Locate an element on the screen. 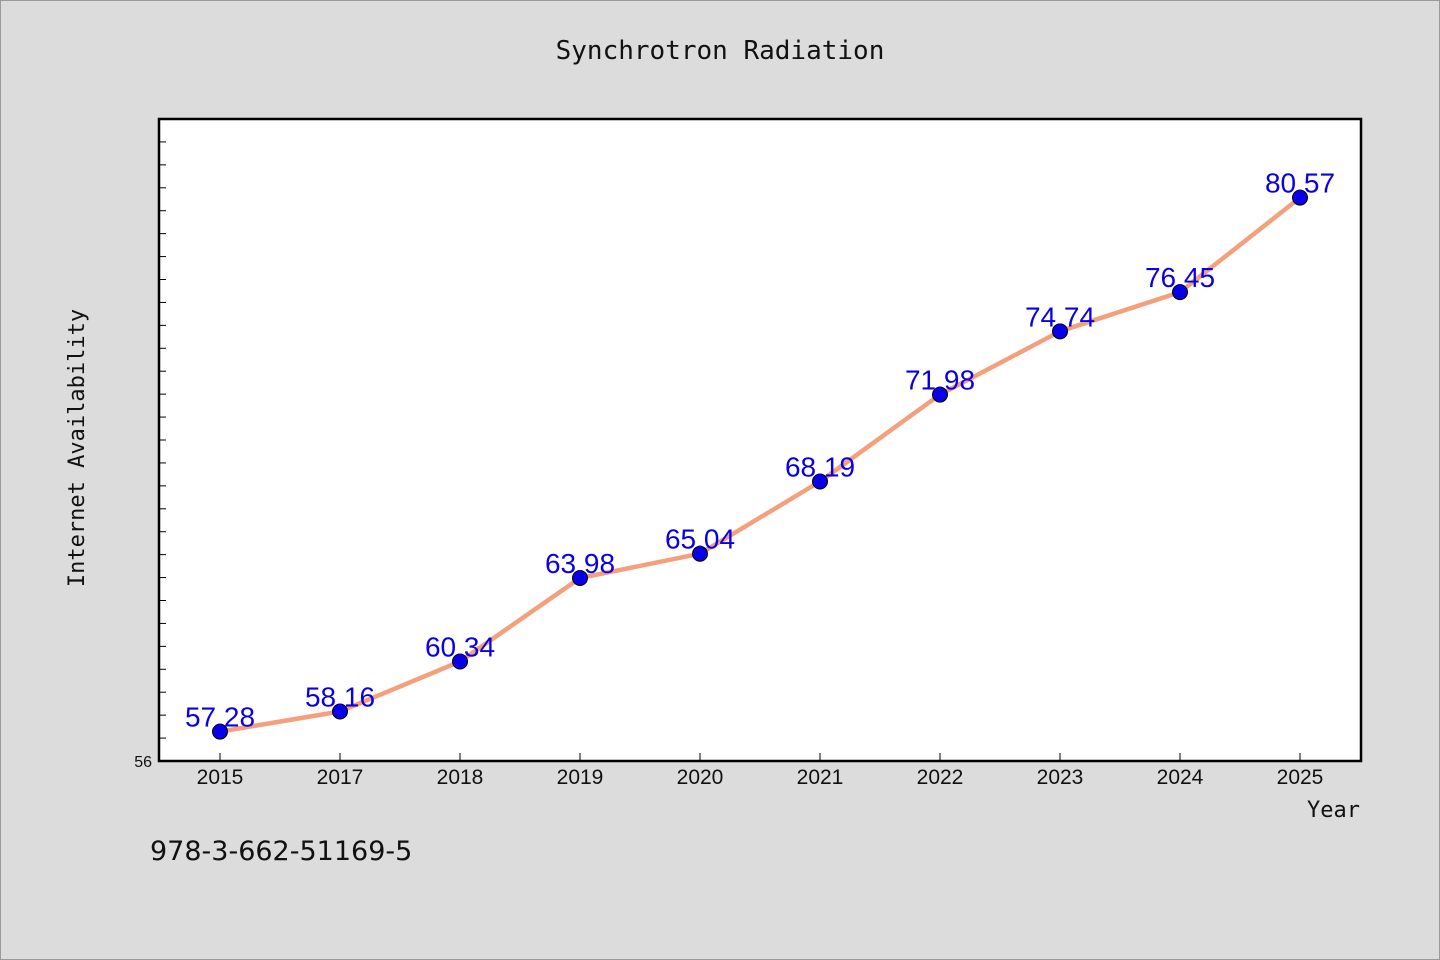 This screenshot has width=1440, height=960. data-label: 68.19 is located at coordinates (820, 467).